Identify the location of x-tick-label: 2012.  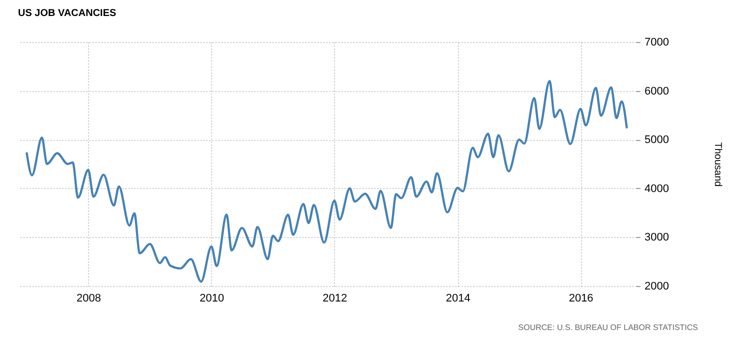
(335, 298).